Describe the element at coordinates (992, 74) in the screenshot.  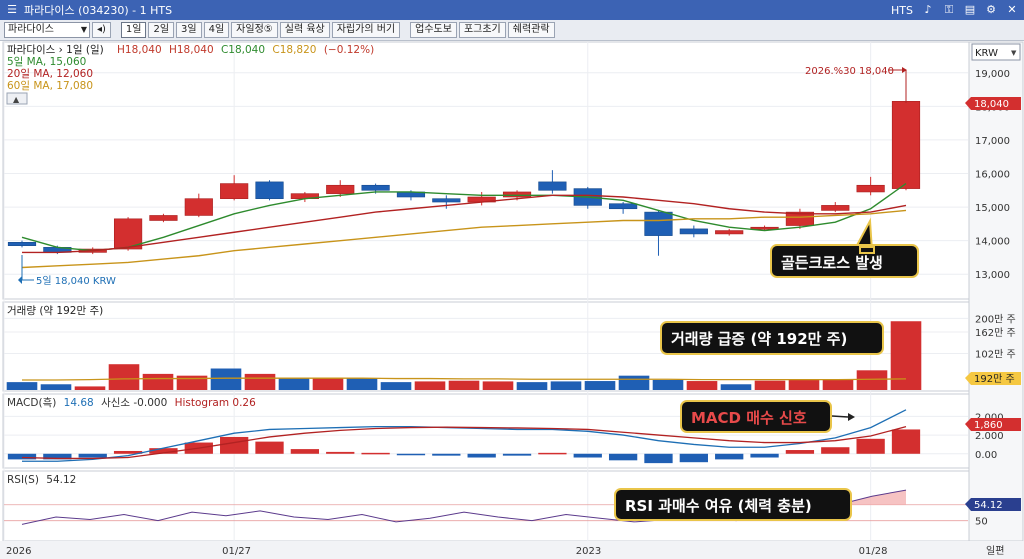
I see `price-tick-label: 19,000` at that location.